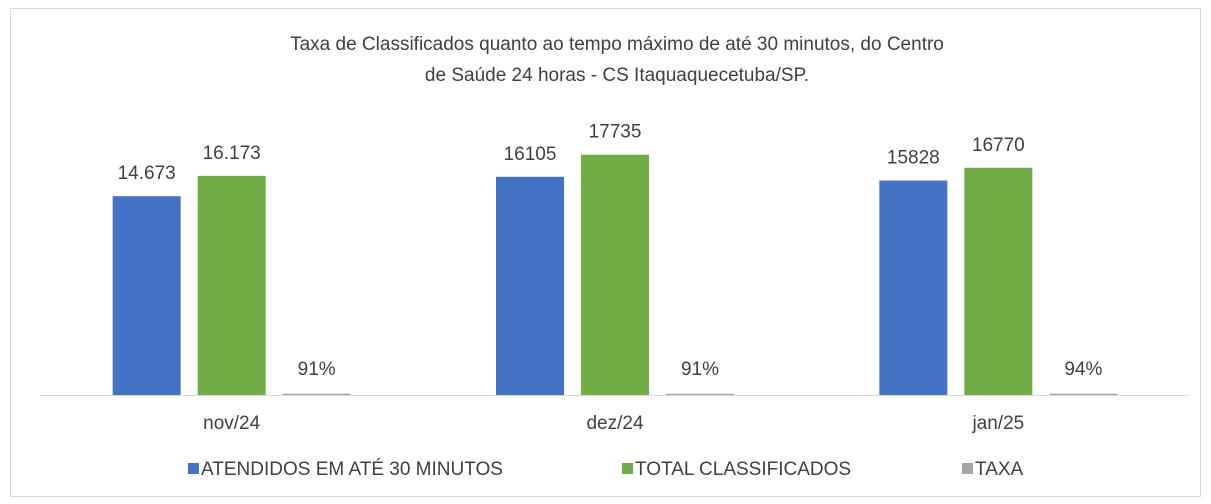  I want to click on data-label: 17735, so click(615, 132).